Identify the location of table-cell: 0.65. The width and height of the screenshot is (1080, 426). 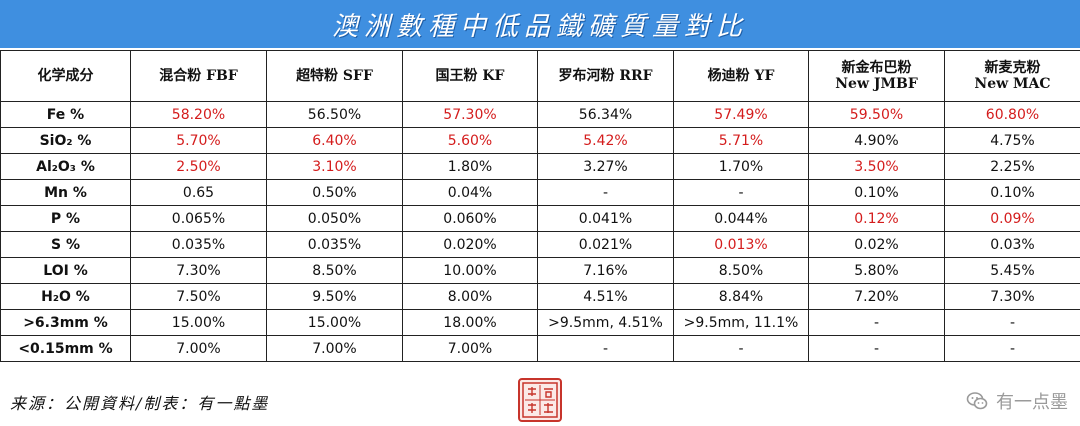
(198, 192).